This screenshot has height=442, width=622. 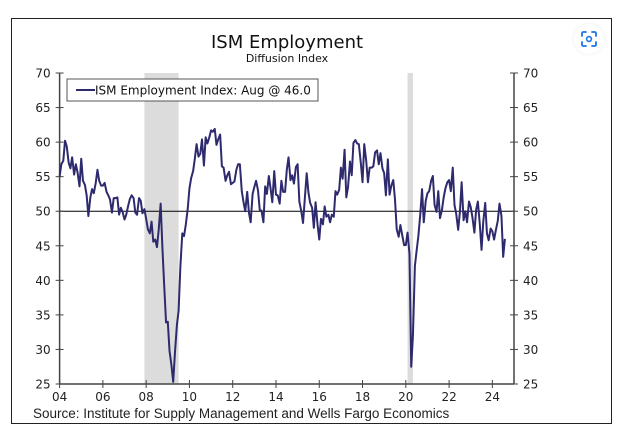 What do you see at coordinates (405, 397) in the screenshot?
I see `x-tick-label: 20` at bounding box center [405, 397].